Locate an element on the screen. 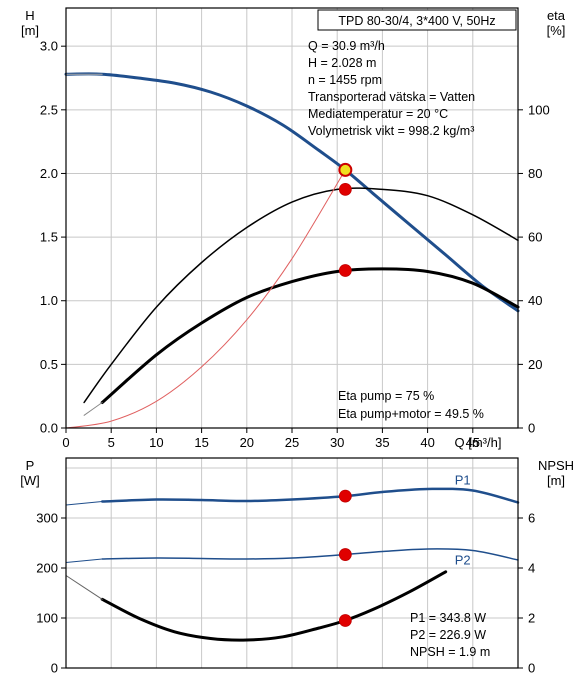 The image size is (585, 686). top-right-tick-label: 20 is located at coordinates (535, 364).